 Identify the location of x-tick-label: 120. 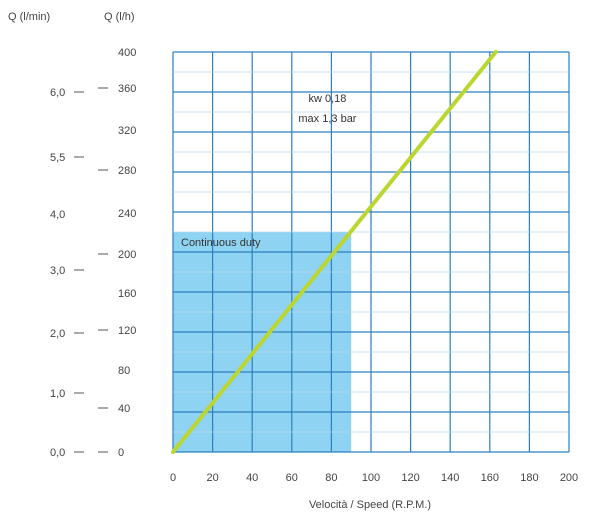
(410, 478).